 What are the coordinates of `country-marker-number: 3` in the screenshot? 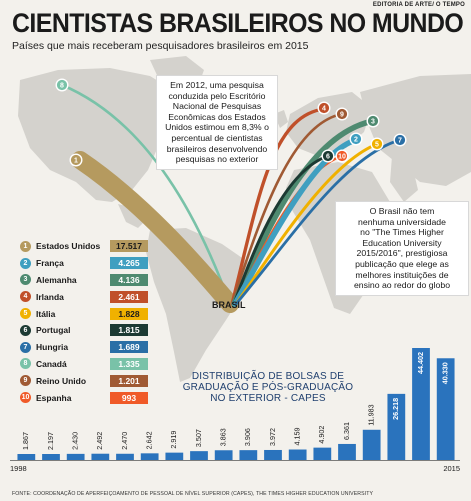 It's located at (373, 122).